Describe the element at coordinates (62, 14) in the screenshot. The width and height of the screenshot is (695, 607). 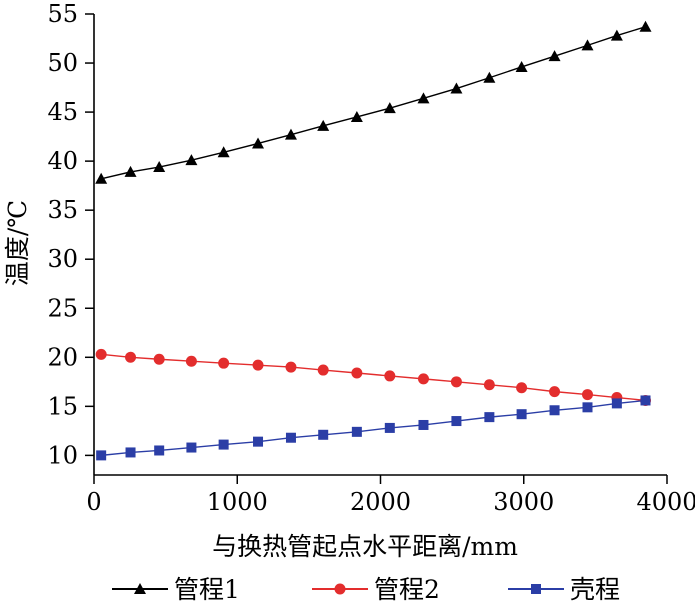
I see `y-tick-label: 55` at that location.